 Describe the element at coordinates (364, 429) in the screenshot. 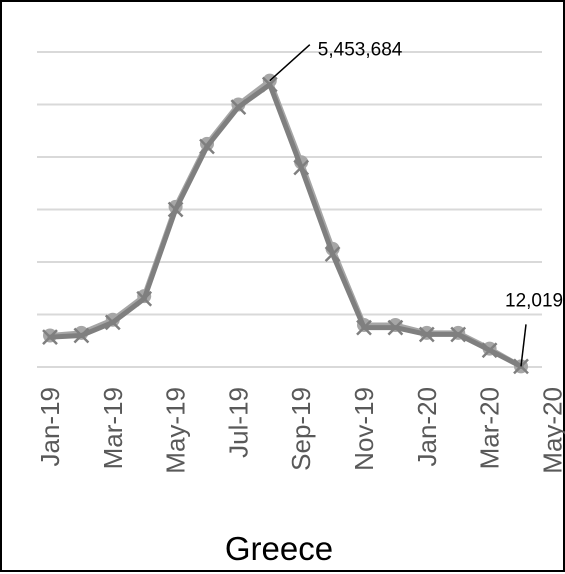

I see `x-tick-label: Nov-19` at that location.